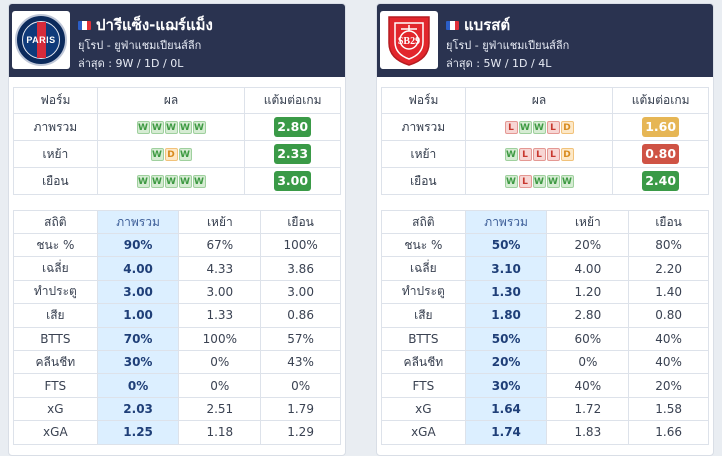 The image size is (722, 456). What do you see at coordinates (220, 245) in the screenshot?
I see `stat-home: 67%` at bounding box center [220, 245].